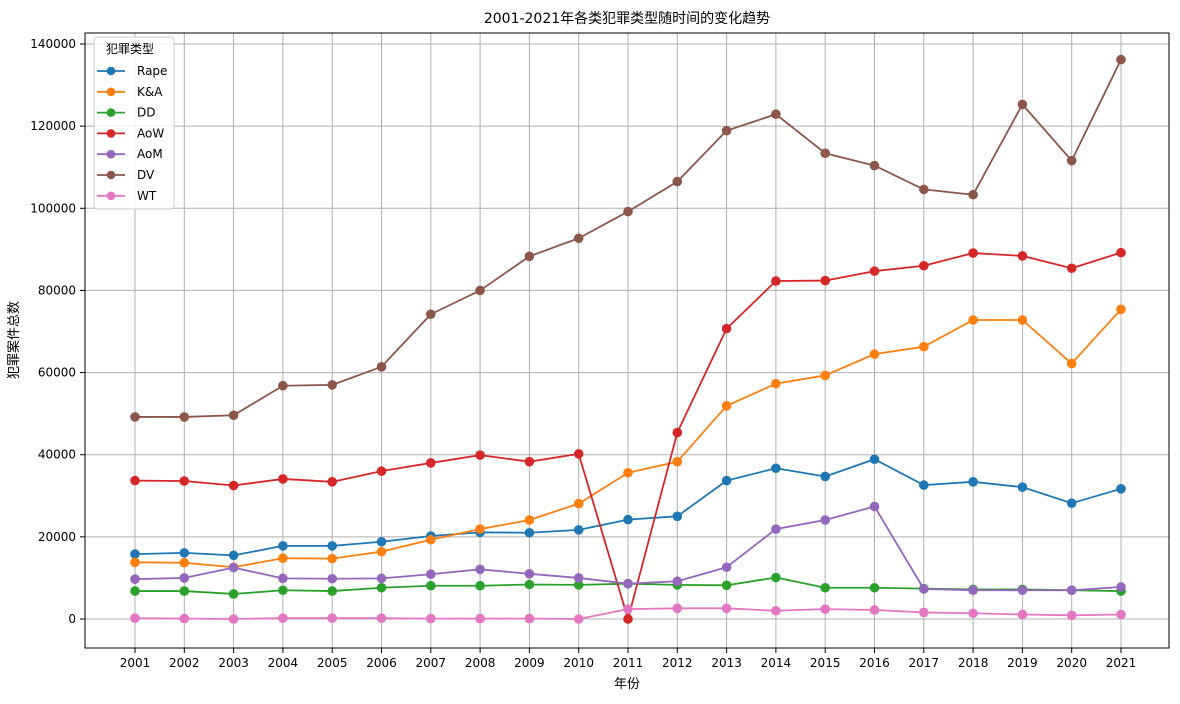 The height and width of the screenshot is (704, 1180). What do you see at coordinates (111, 196) in the screenshot?
I see `legend-marker-wt` at bounding box center [111, 196].